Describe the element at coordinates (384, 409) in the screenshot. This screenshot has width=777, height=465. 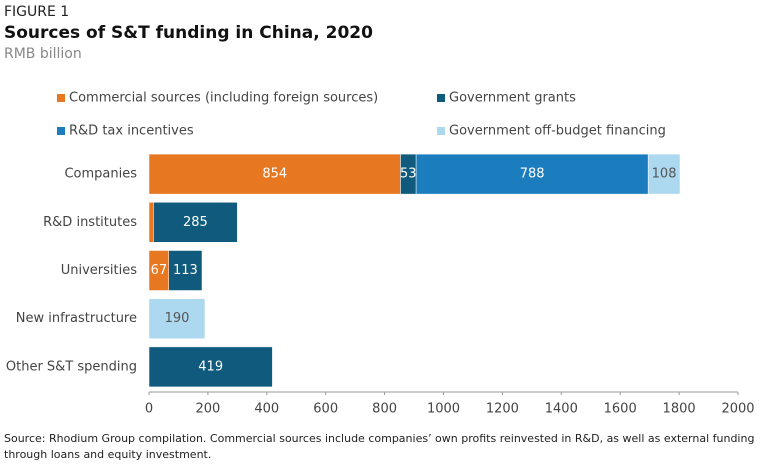
I see `x-tick-label: 800` at that location.